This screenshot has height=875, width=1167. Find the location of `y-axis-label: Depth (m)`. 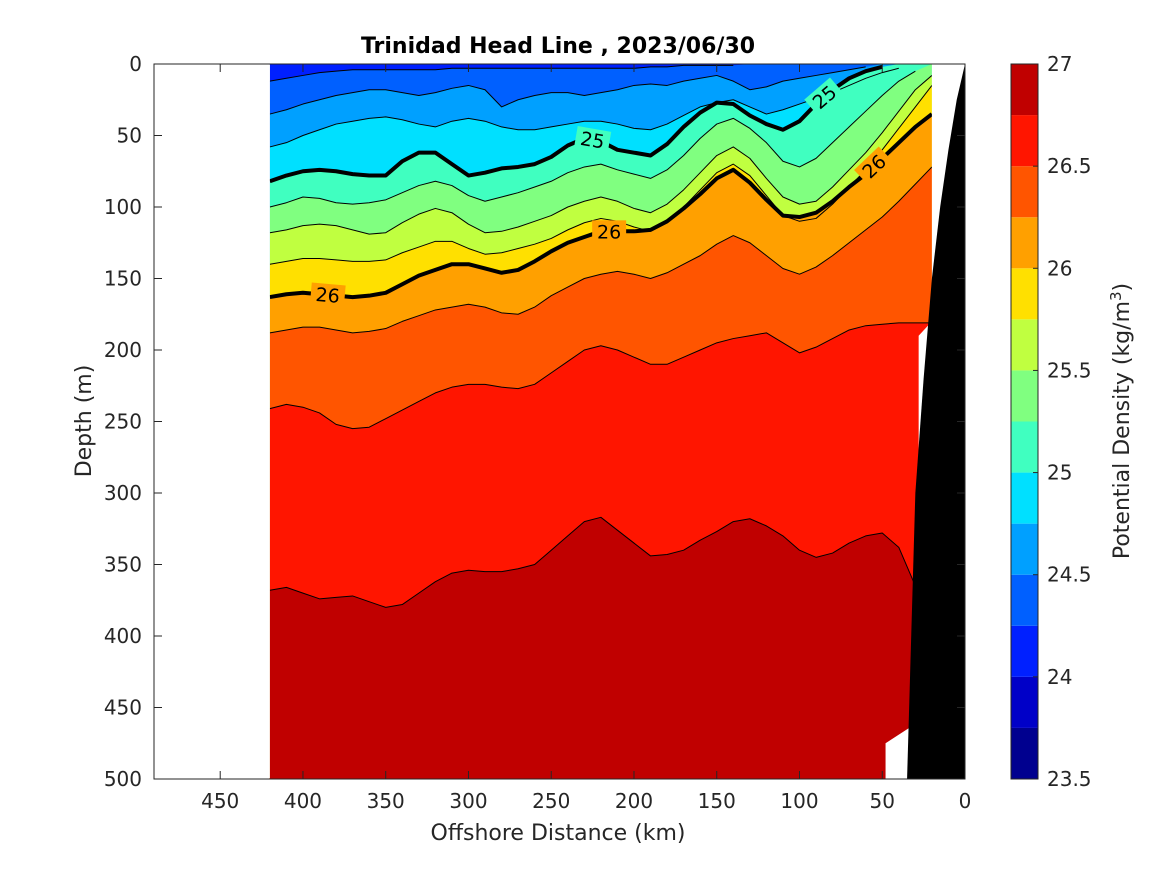

y-axis-label: Depth (m) is located at coordinates (84, 421).